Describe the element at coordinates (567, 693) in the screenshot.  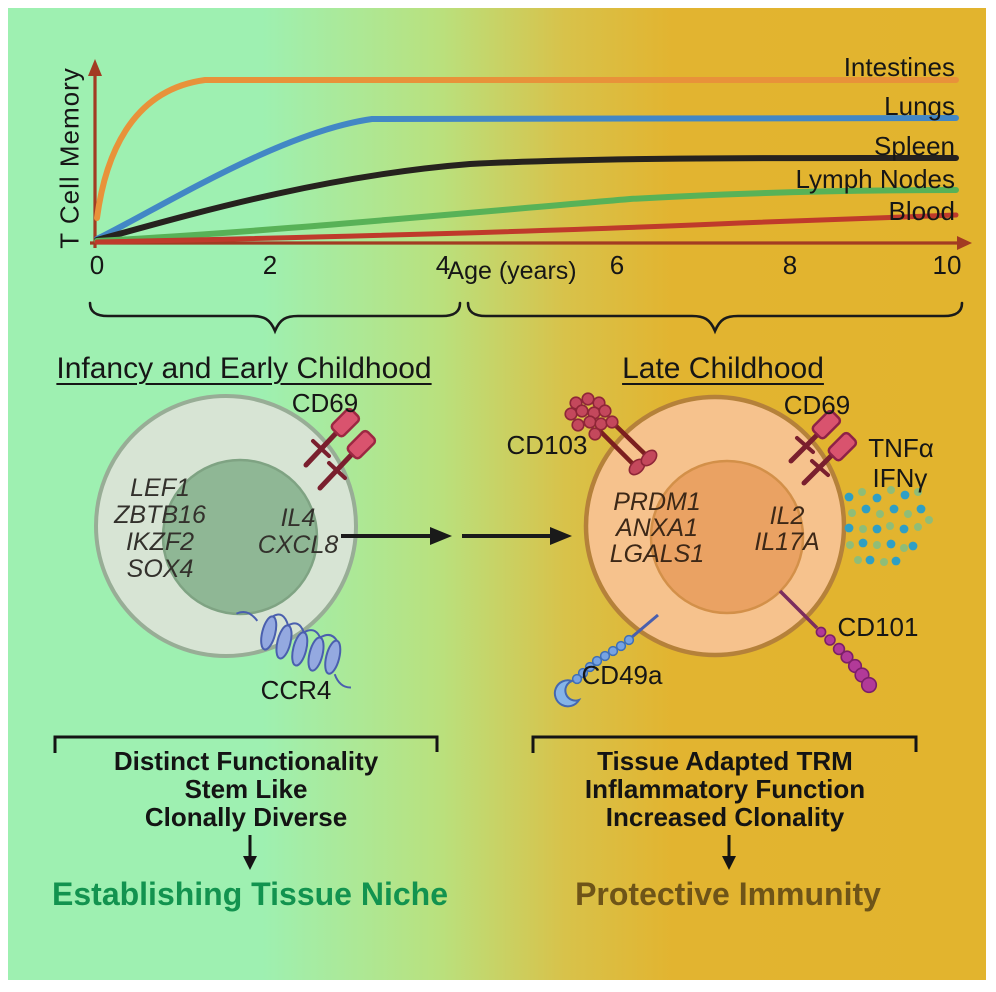
I see `cd49a-crescent-icon` at that location.